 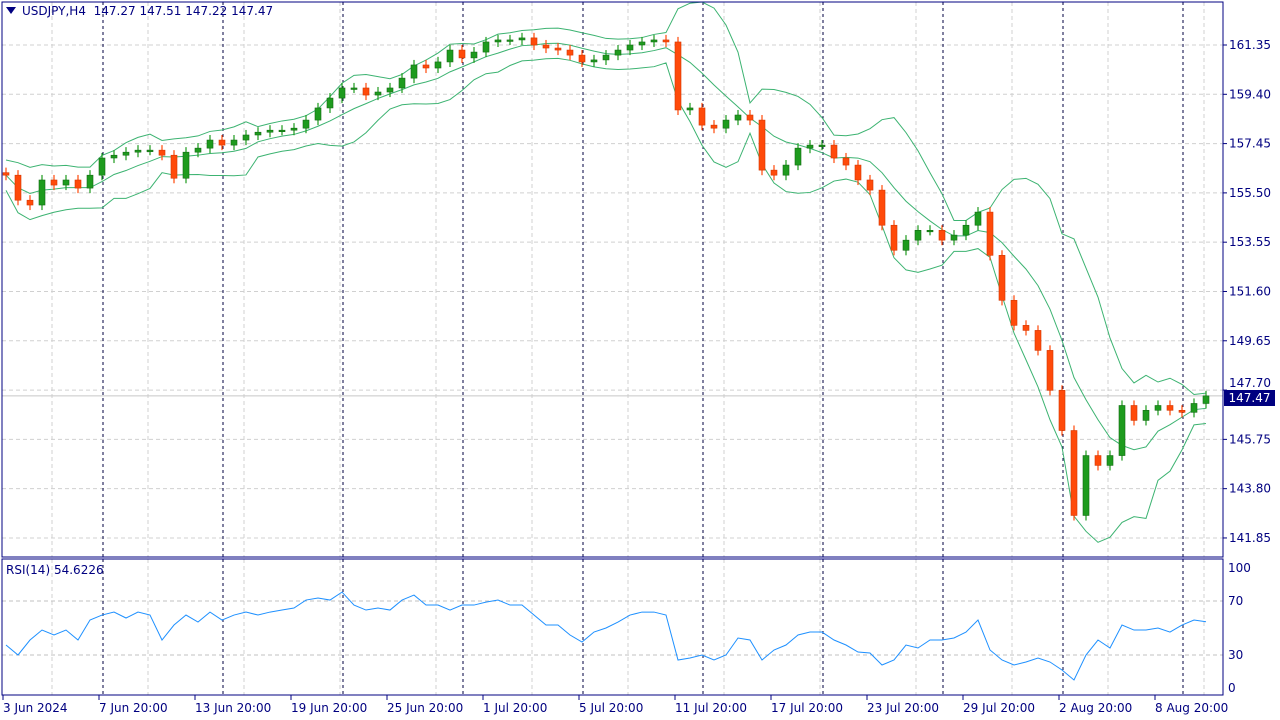 I want to click on rsi-line, so click(x=606, y=636).